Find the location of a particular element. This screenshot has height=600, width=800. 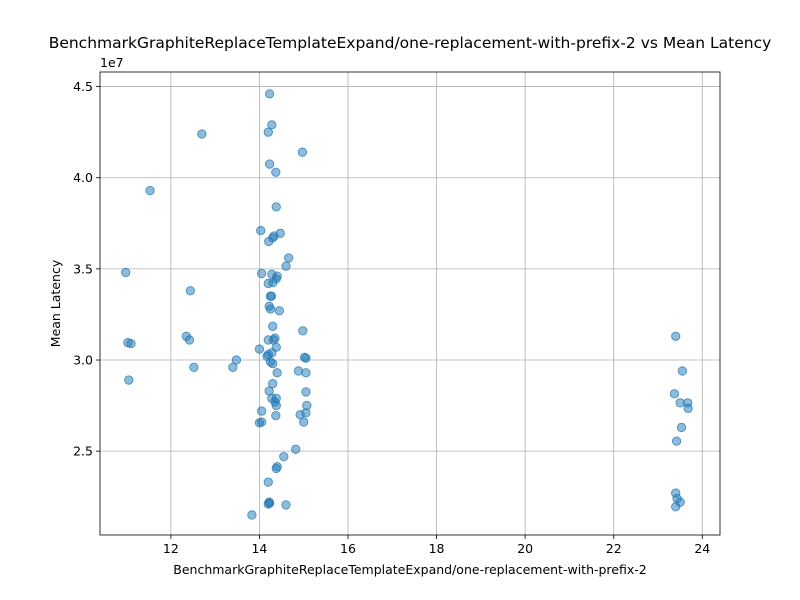

x-tick-label: 14 is located at coordinates (259, 548).